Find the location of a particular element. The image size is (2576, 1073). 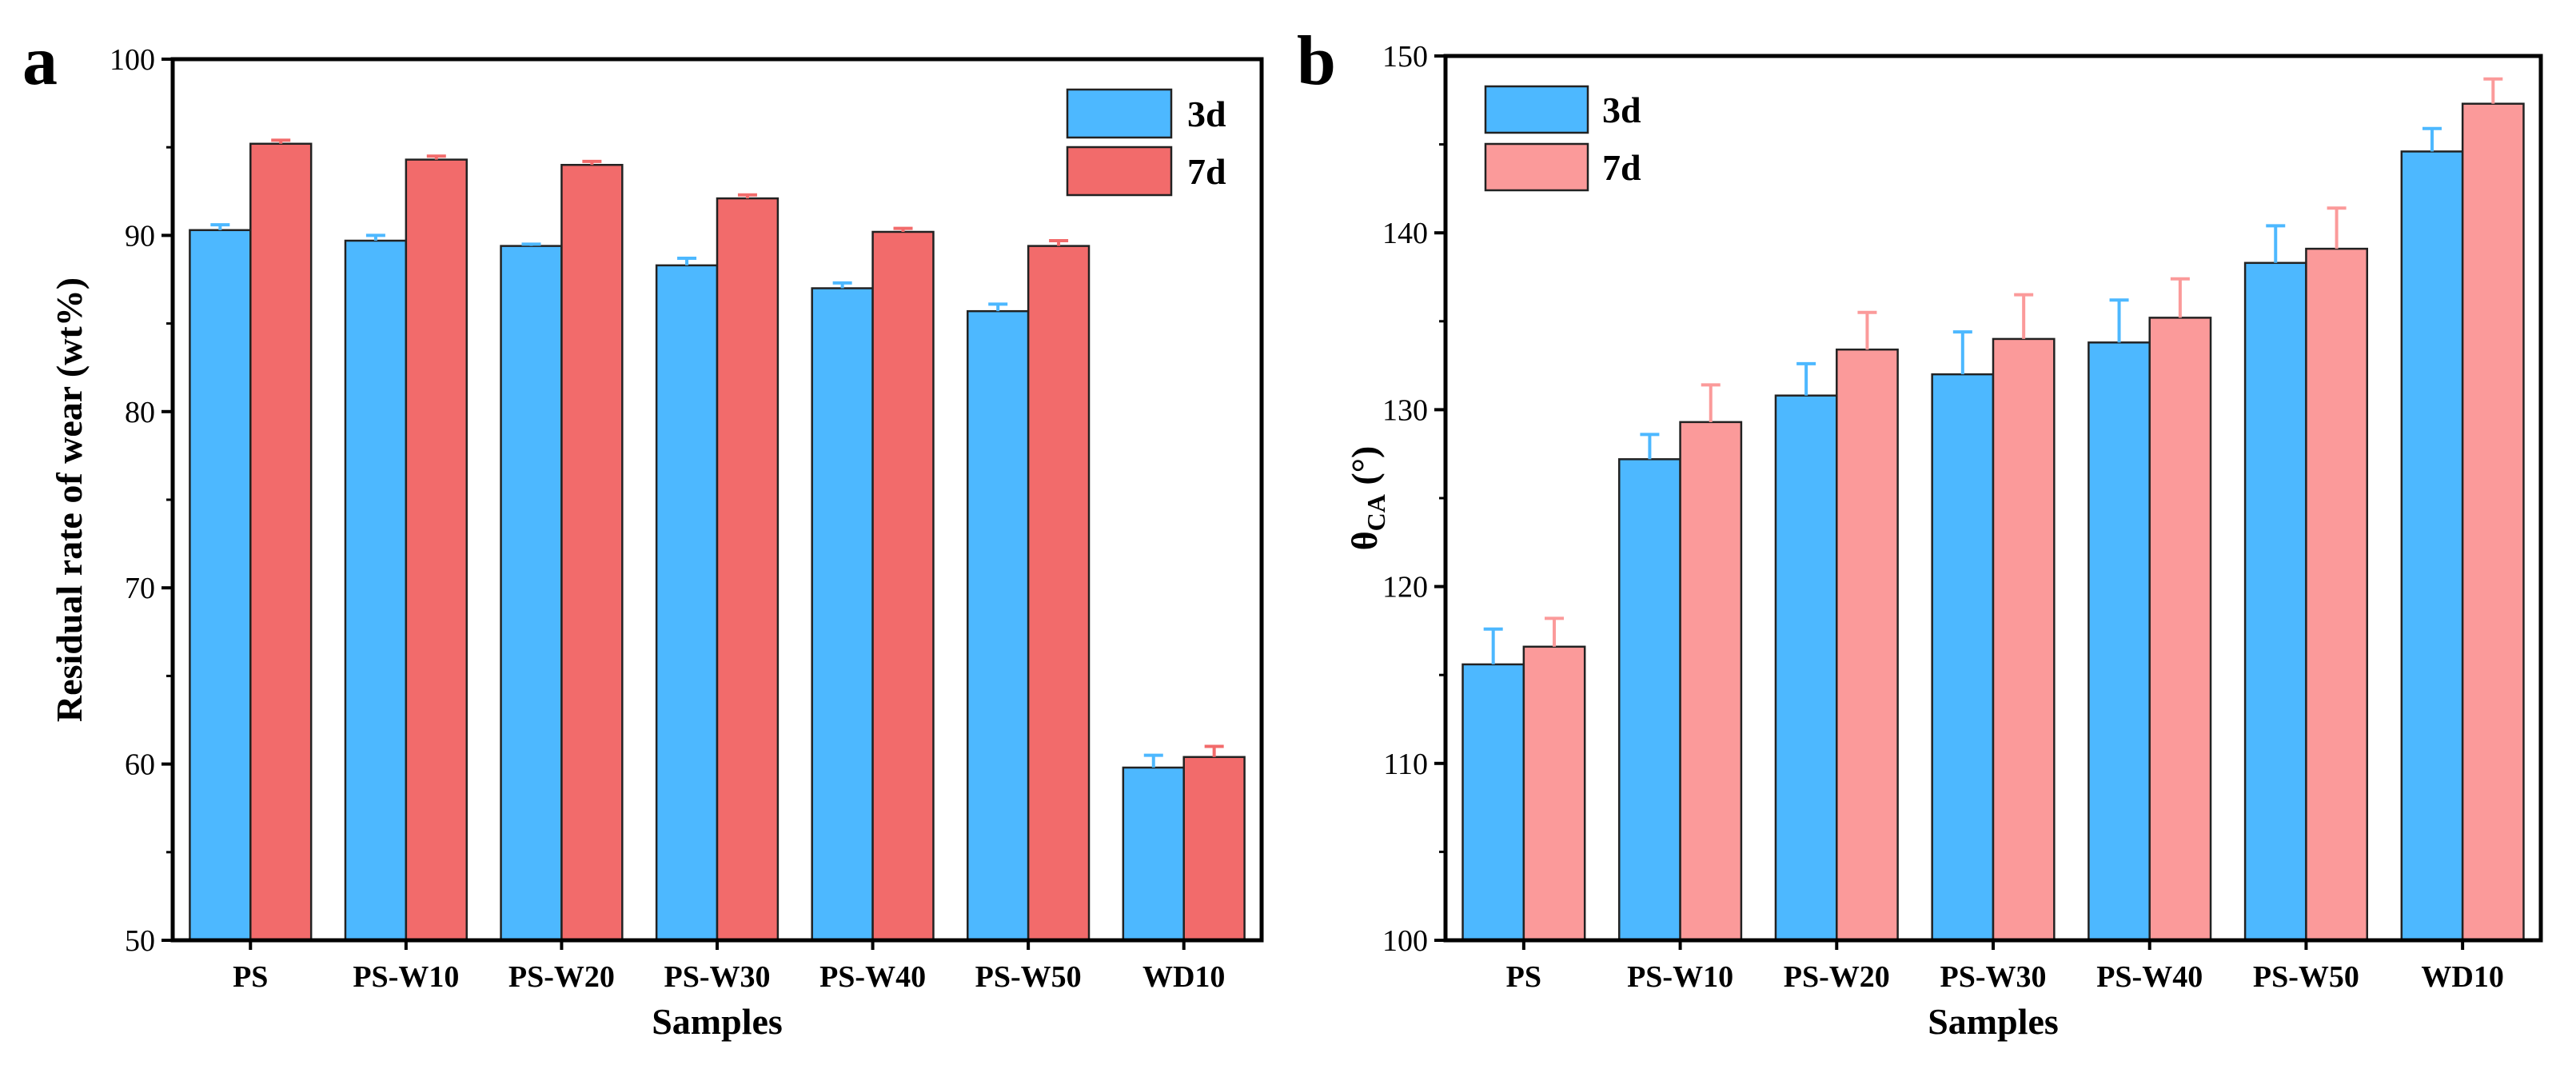

panel-b-y-axis-symbol: θ is located at coordinates (1364, 541).